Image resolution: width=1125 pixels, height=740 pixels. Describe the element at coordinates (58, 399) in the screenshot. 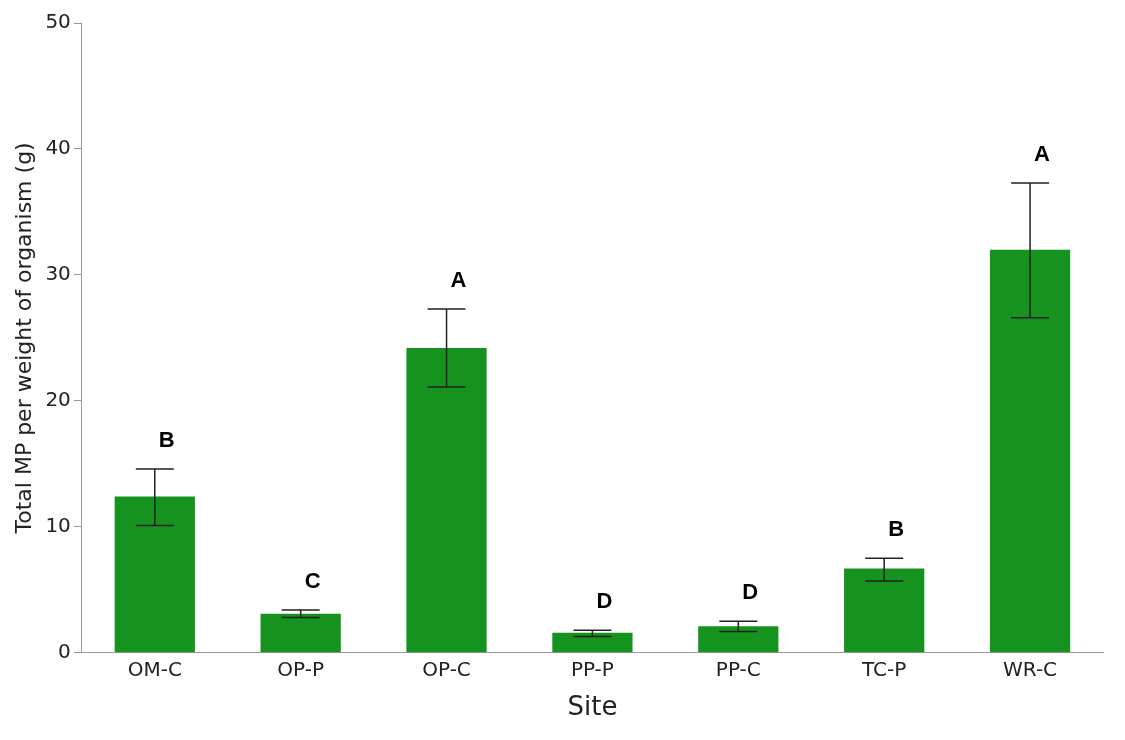

I see `y-tick-label: 20` at that location.